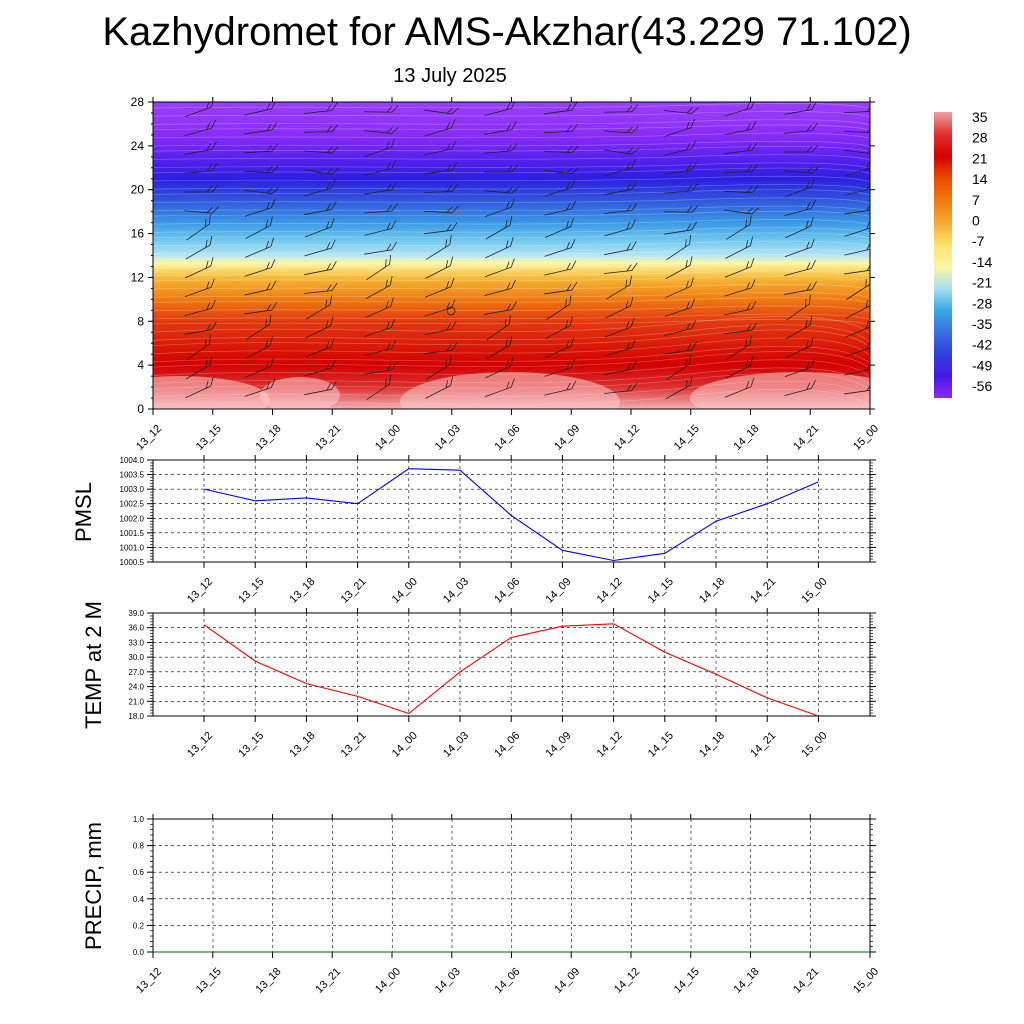 The height and width of the screenshot is (1024, 1024). I want to click on y-tick-label: 36.0, so click(136, 628).